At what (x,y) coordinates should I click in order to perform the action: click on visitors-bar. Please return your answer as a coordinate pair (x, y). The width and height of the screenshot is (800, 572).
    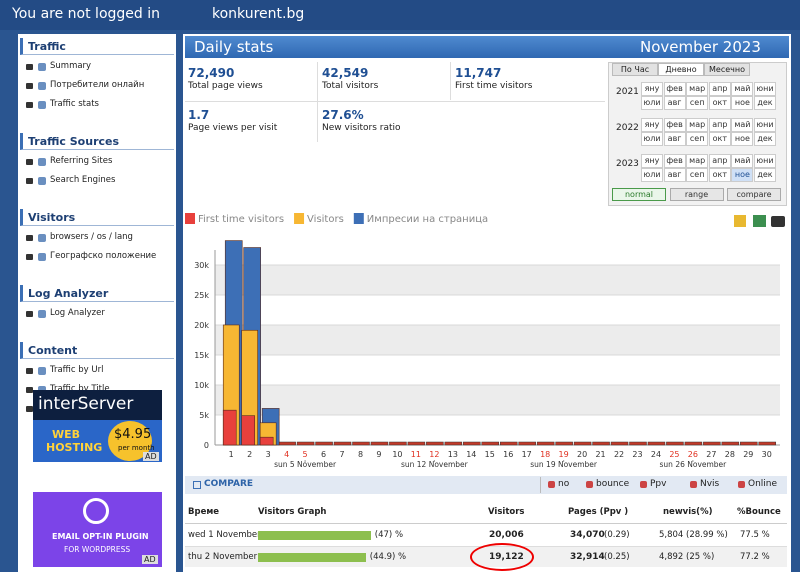
    Looking at the image, I should click on (314, 535).